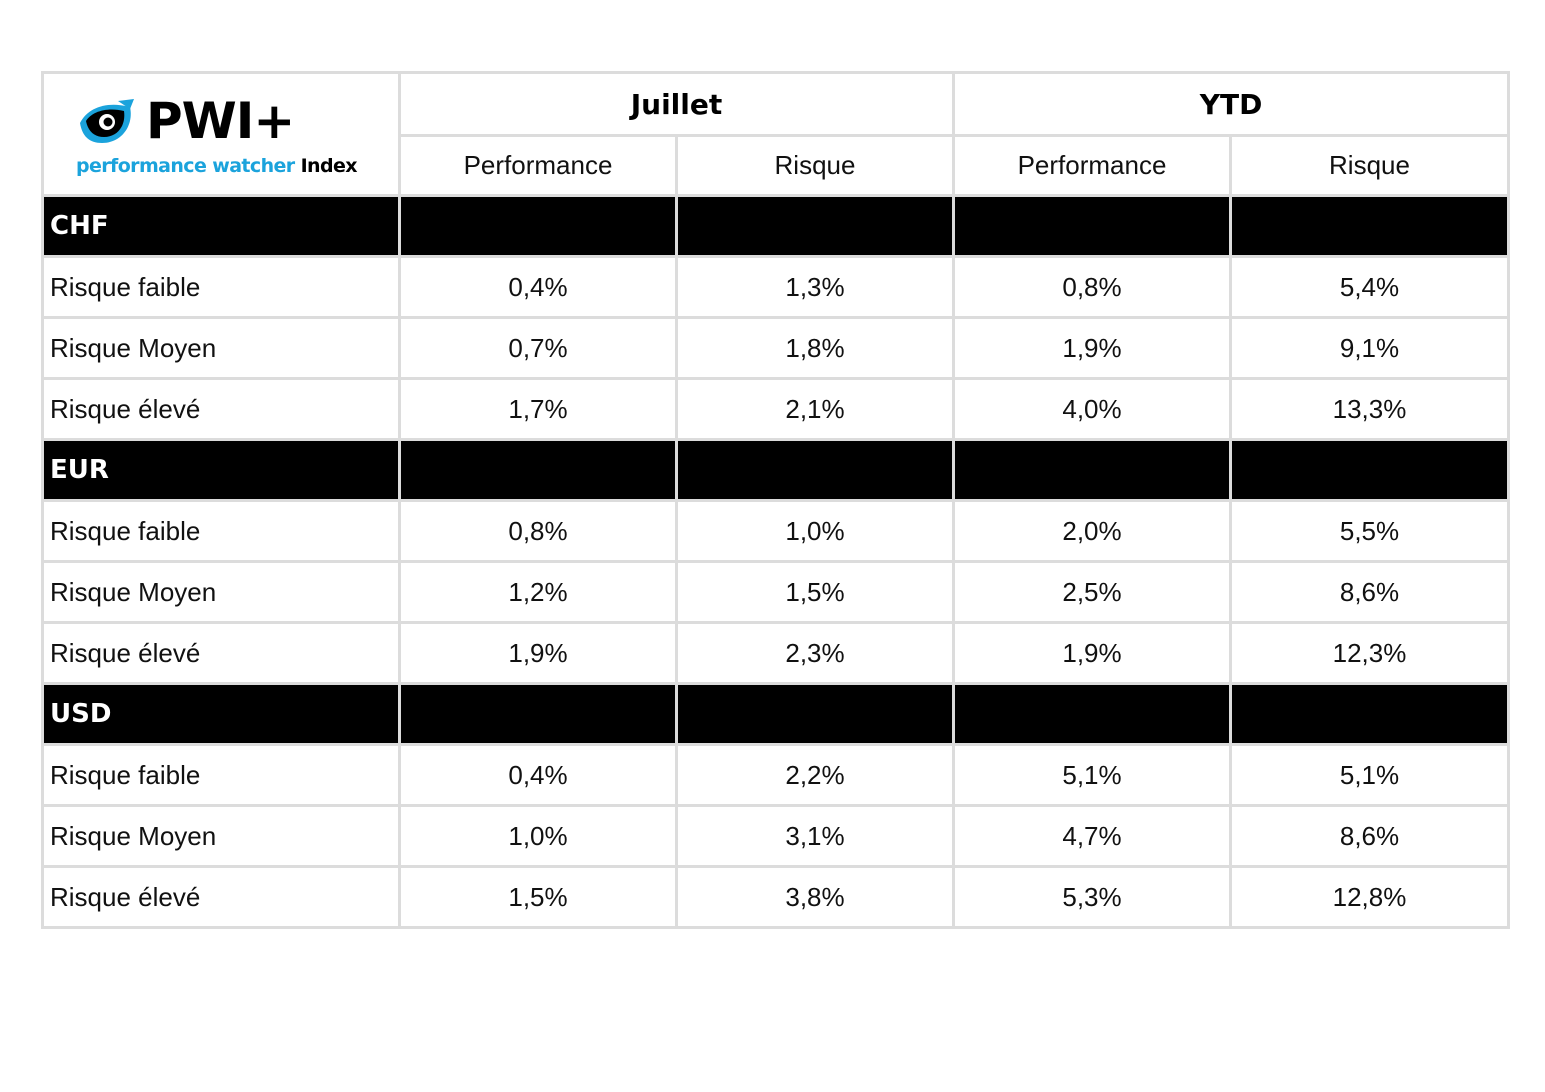  I want to click on value-cell: 2,3%, so click(815, 653).